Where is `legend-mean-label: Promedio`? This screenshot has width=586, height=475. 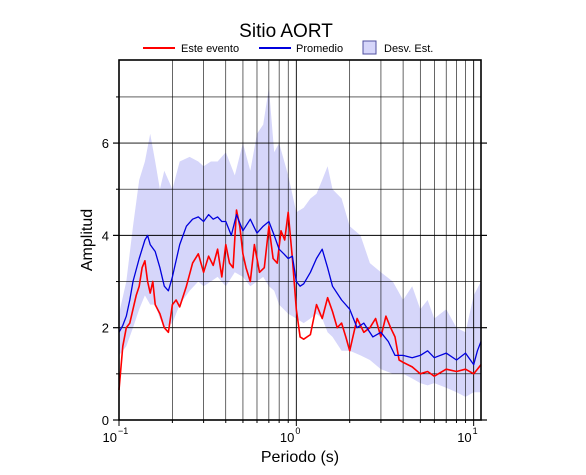 legend-mean-label: Promedio is located at coordinates (319, 49).